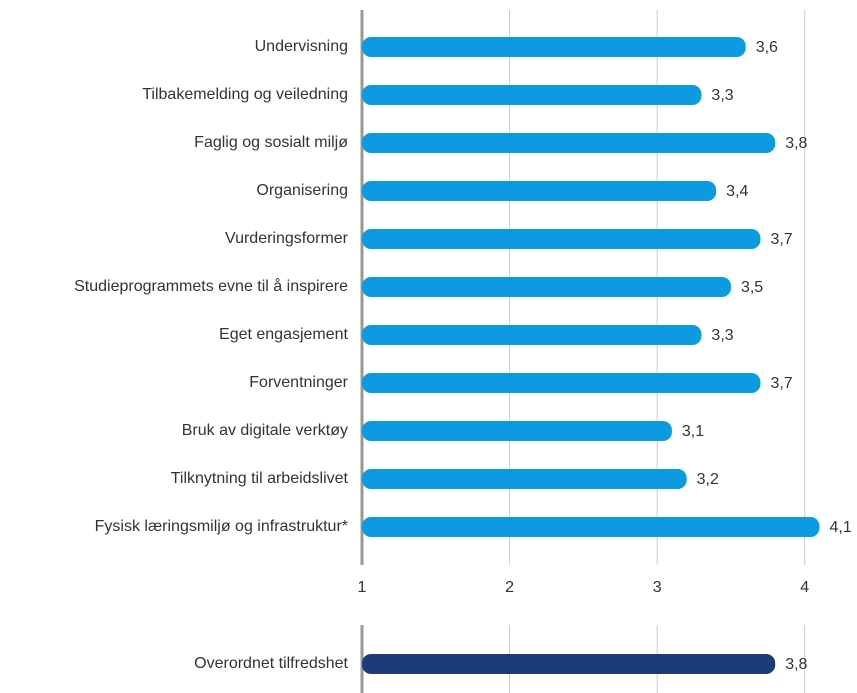 The height and width of the screenshot is (693, 857). What do you see at coordinates (298, 382) in the screenshot?
I see `category-label: Forventninger` at bounding box center [298, 382].